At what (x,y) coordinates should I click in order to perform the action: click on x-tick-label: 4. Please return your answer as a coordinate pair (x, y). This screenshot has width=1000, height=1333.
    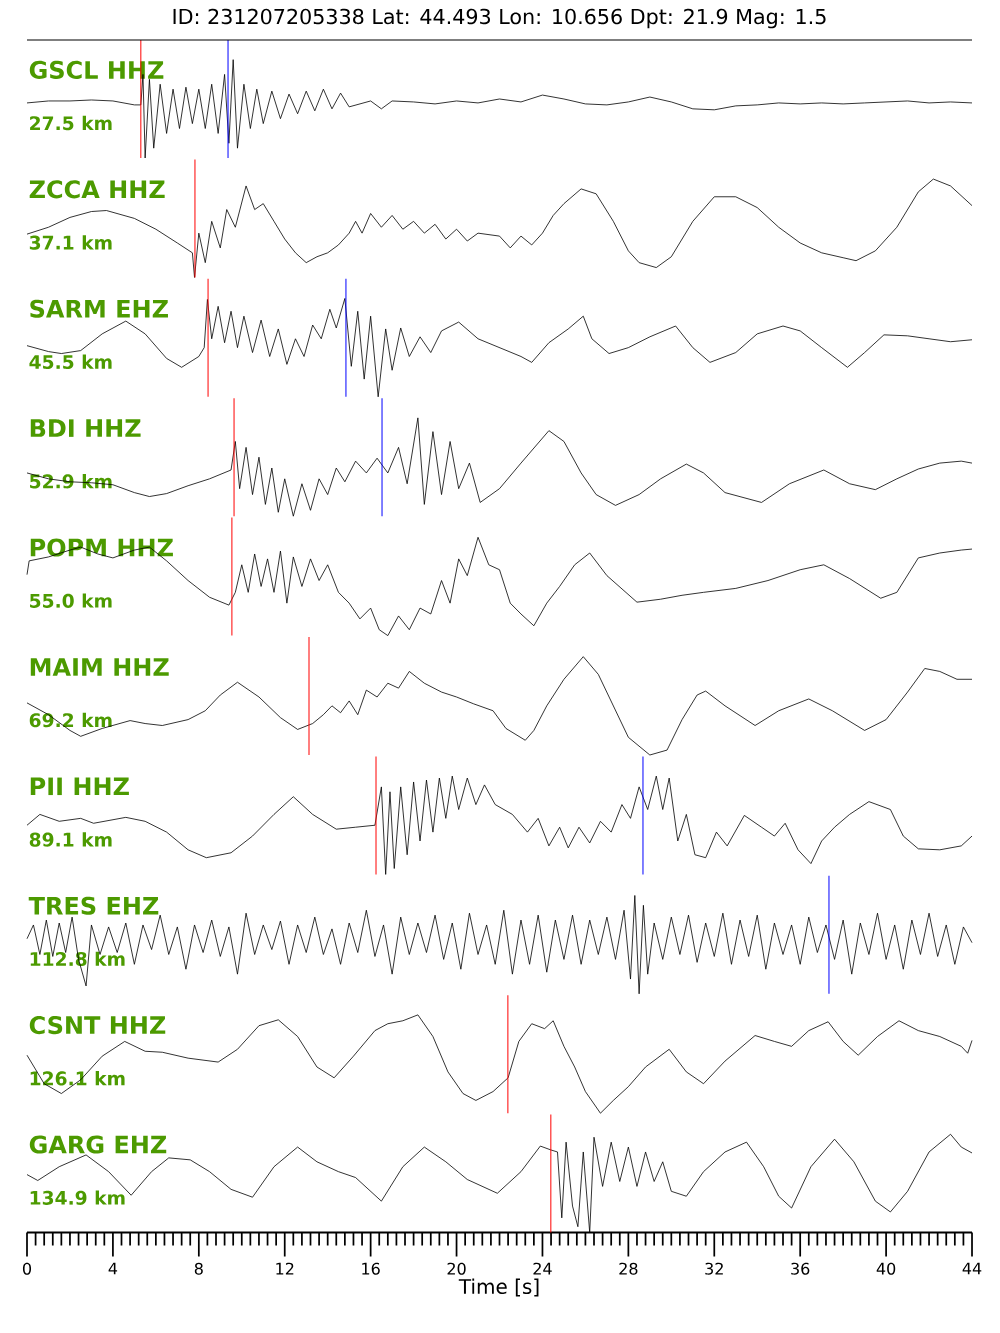
    Looking at the image, I should click on (113, 1268).